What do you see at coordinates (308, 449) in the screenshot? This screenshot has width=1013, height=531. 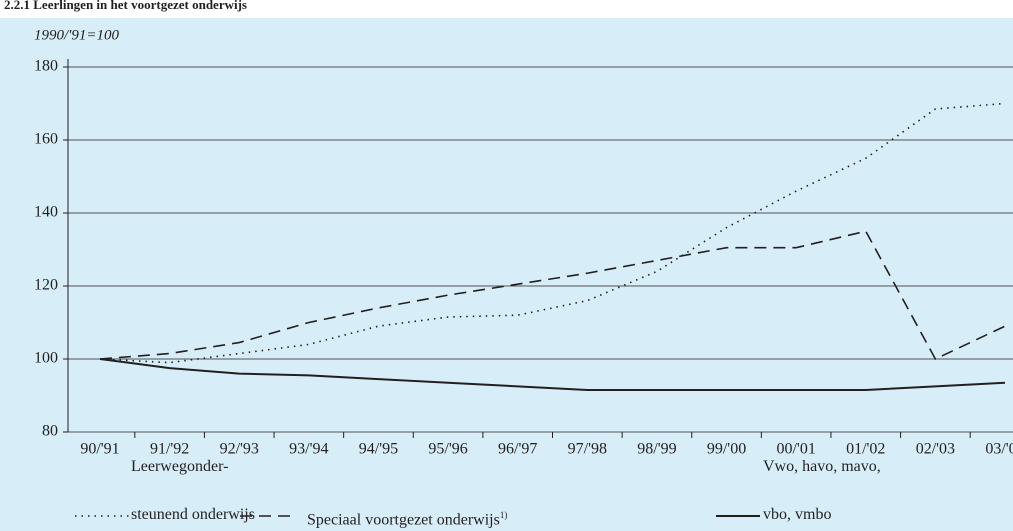 I see `x-tick-label: 93/'94` at bounding box center [308, 449].